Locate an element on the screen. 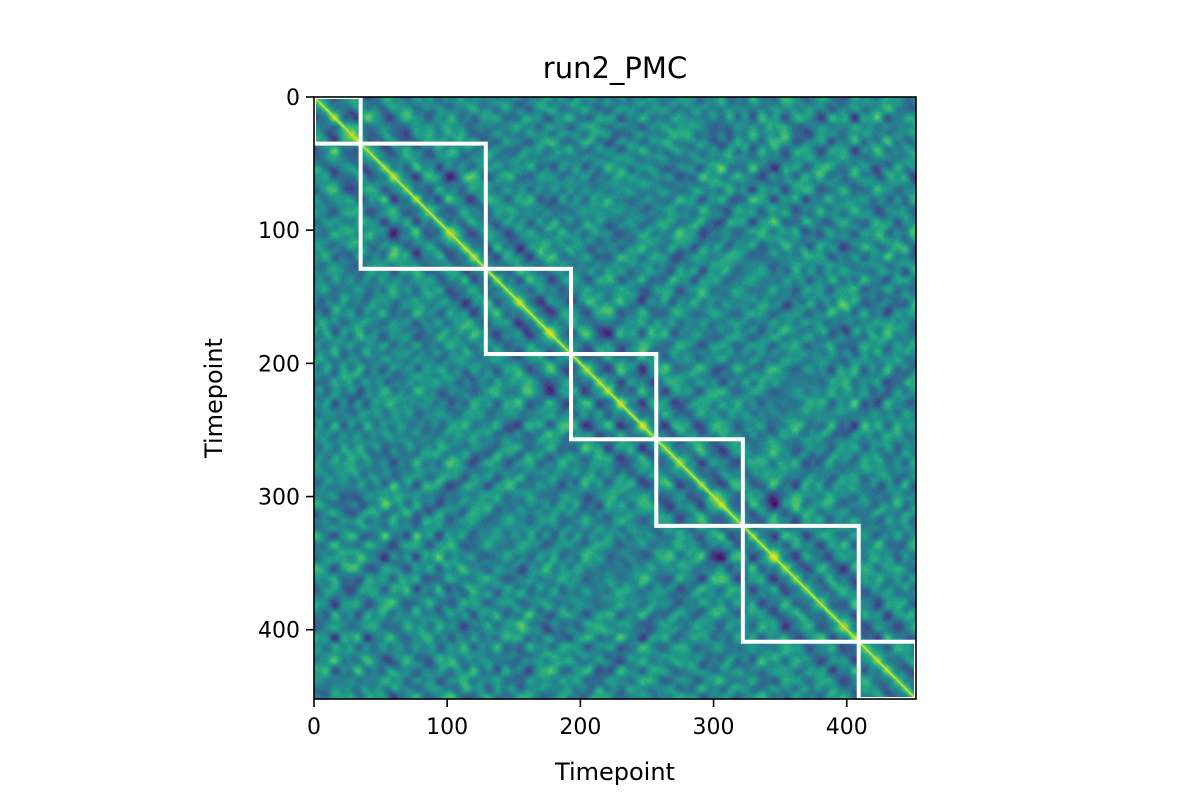  y-tick-label: 200 is located at coordinates (279, 364).